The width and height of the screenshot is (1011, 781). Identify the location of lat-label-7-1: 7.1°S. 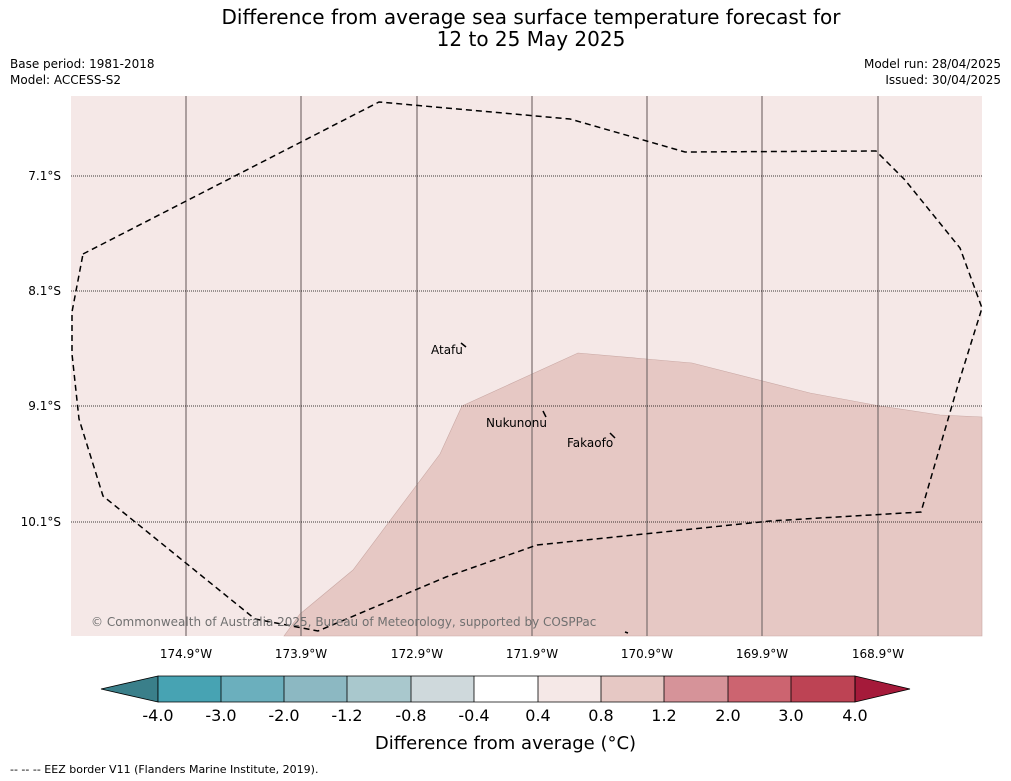
(44, 176).